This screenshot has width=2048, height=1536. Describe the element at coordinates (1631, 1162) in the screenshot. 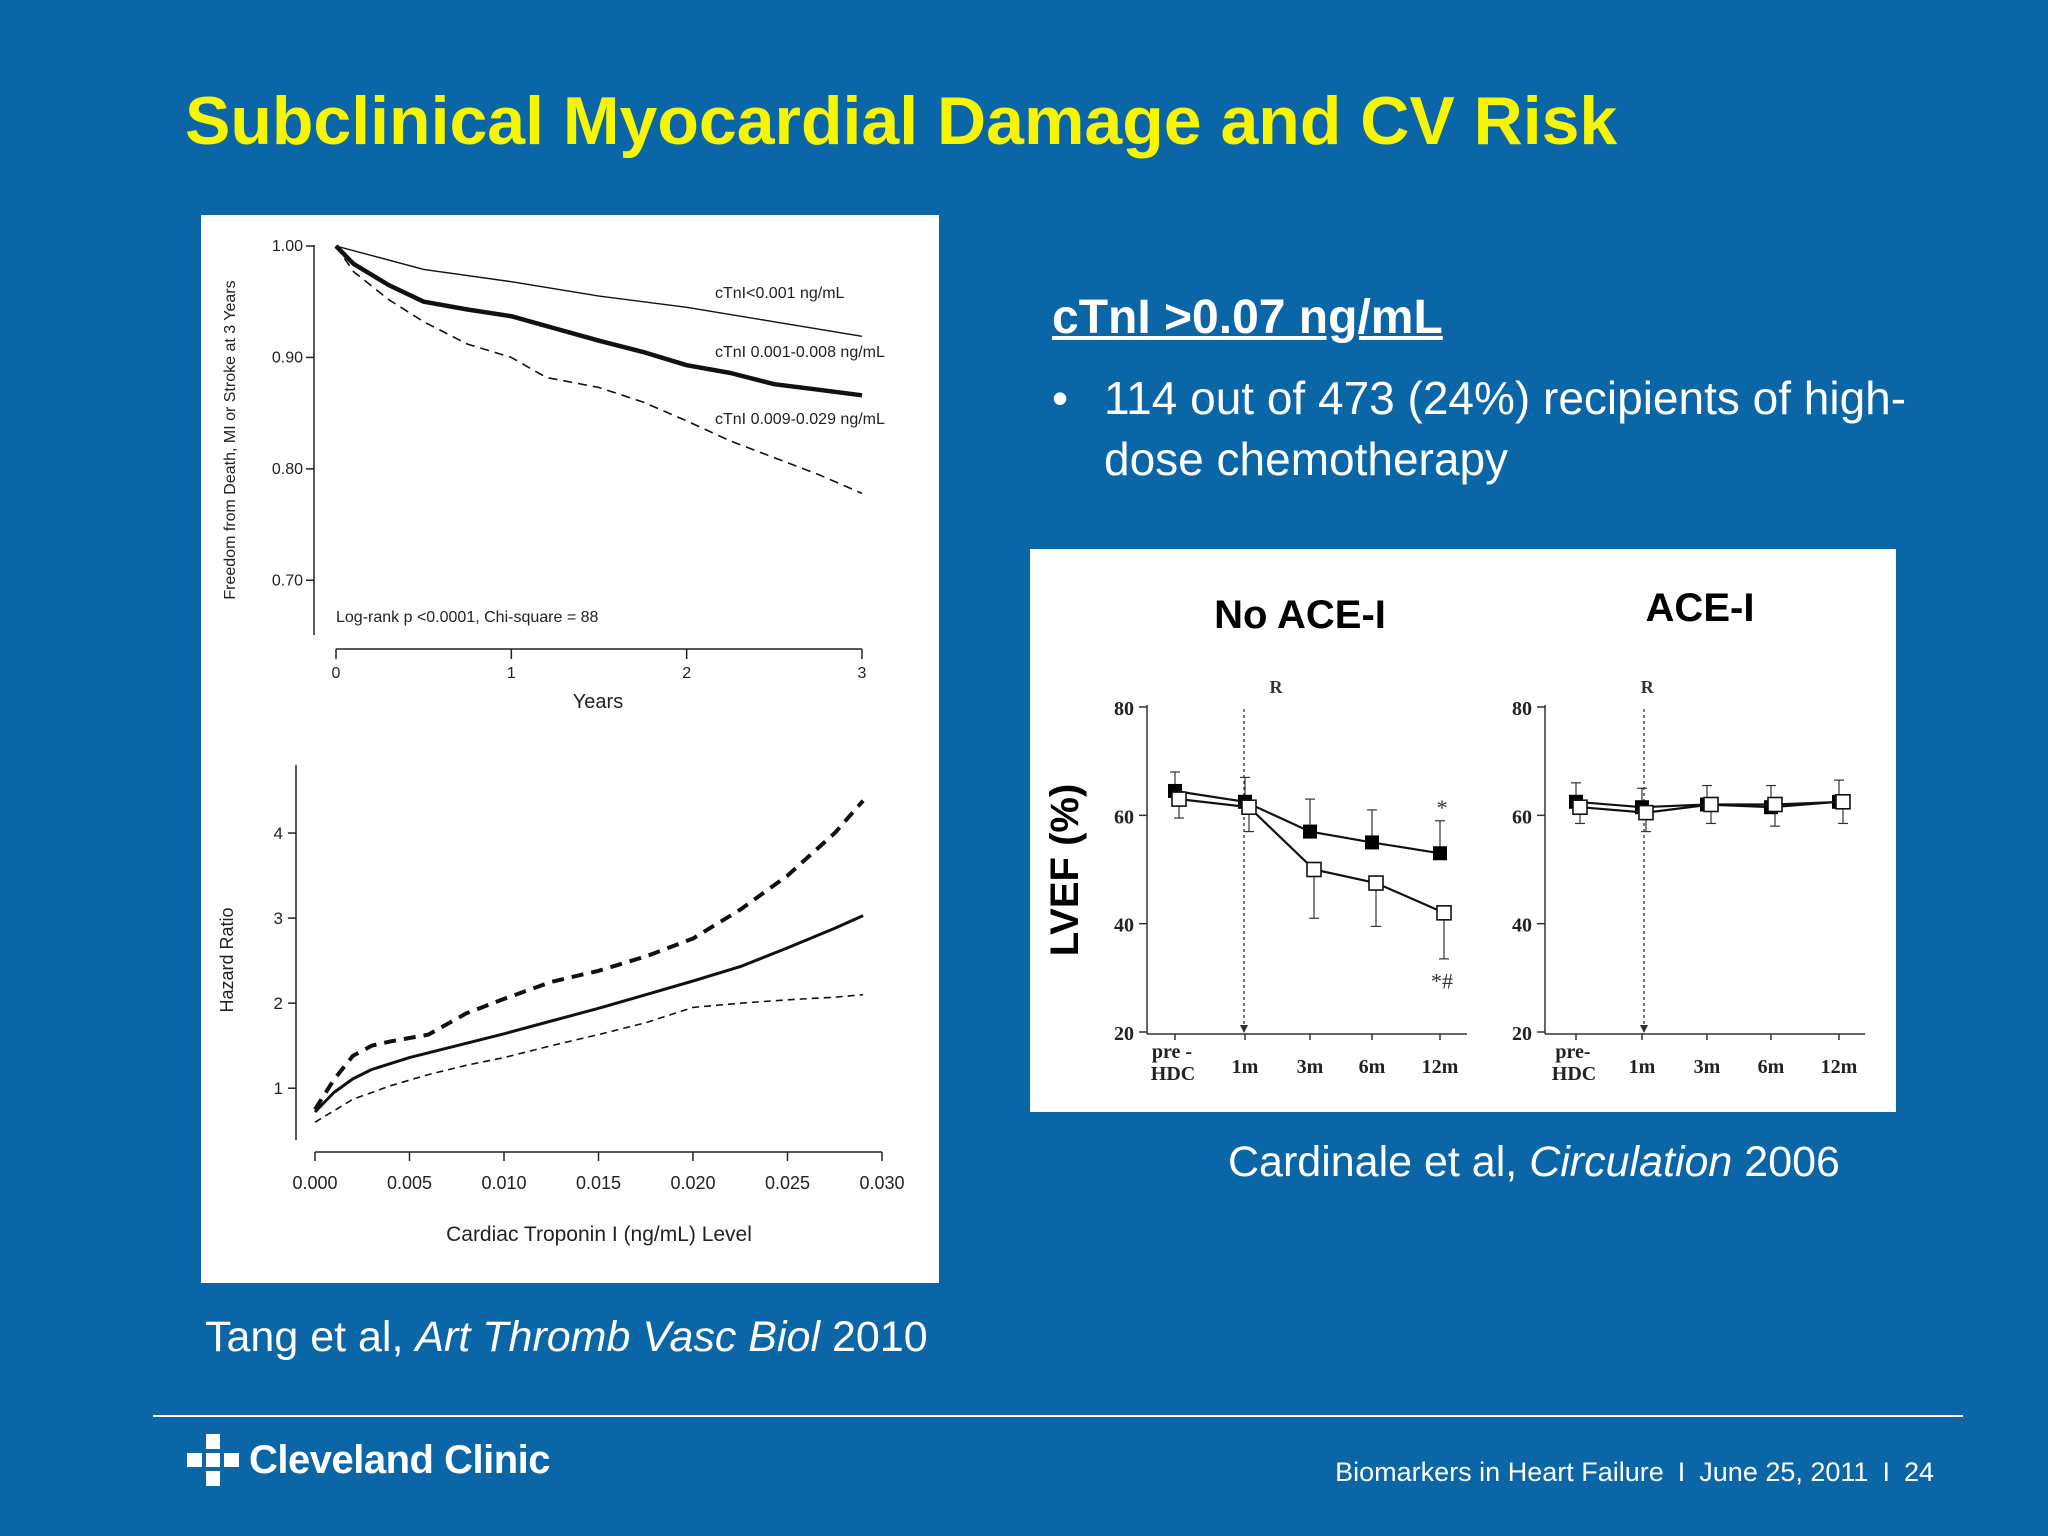

I see `right-citation-journal: Circulation` at that location.